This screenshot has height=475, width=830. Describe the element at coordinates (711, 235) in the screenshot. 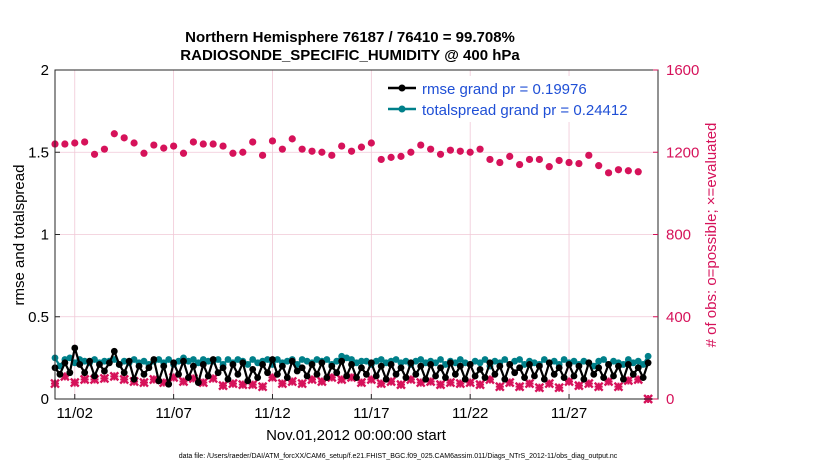

I see `y-axis-label-right: # of obs: o=possible; ×=evaluated` at that location.